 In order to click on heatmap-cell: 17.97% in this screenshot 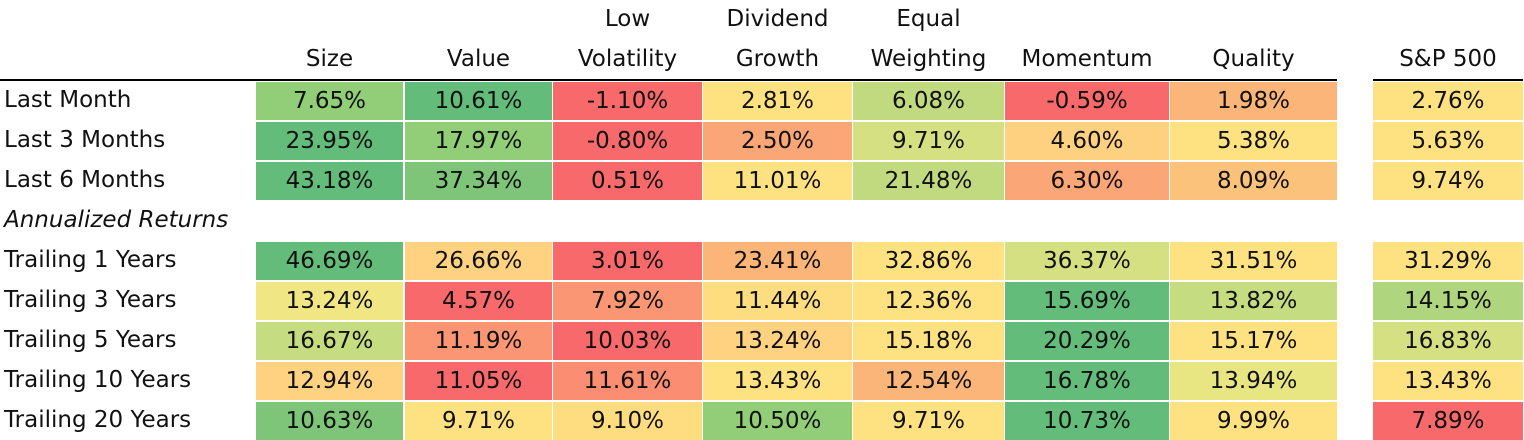, I will do `click(478, 141)`.